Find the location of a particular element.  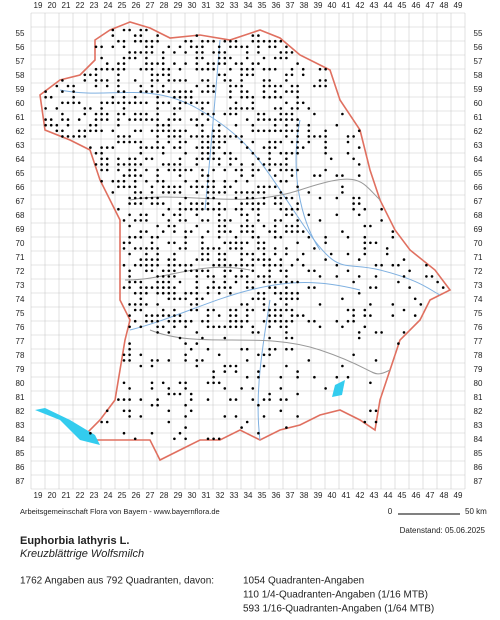

row-label: 71 is located at coordinates (20, 257).